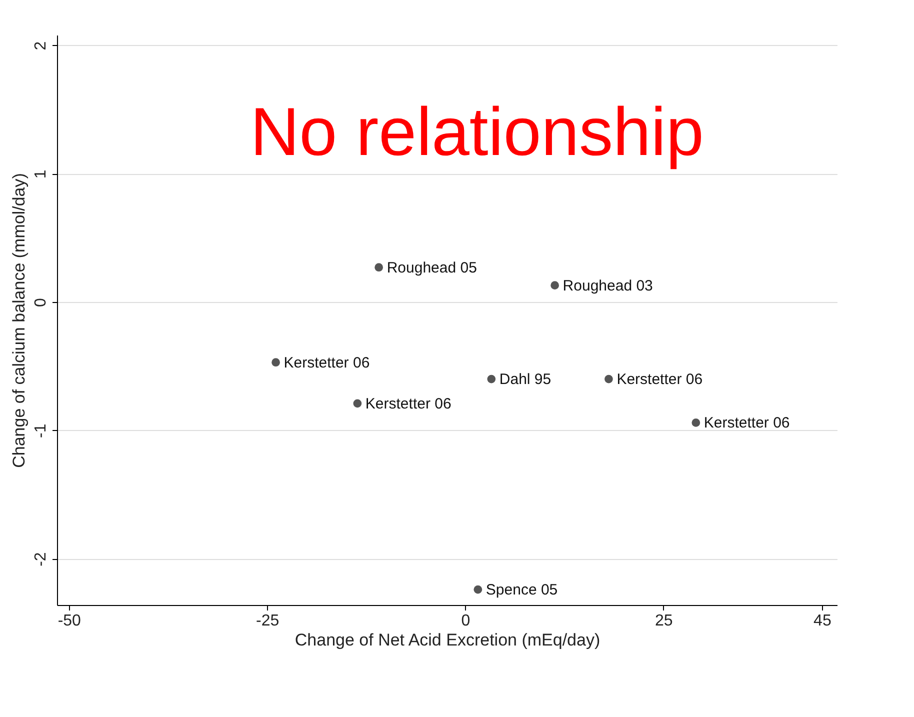  I want to click on annotation: Dahl 95, so click(525, 379).